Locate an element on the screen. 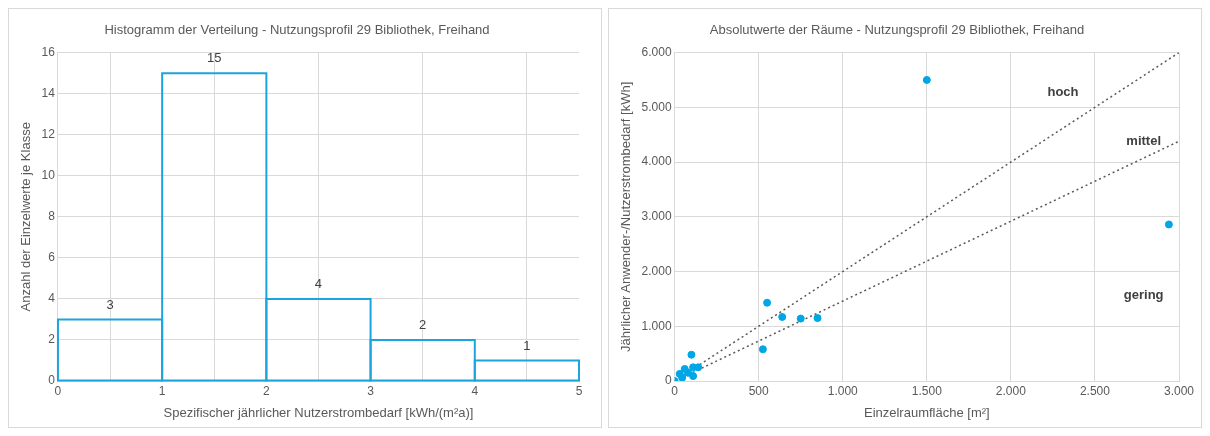 The width and height of the screenshot is (1210, 436). data-label: 4 is located at coordinates (318, 283).